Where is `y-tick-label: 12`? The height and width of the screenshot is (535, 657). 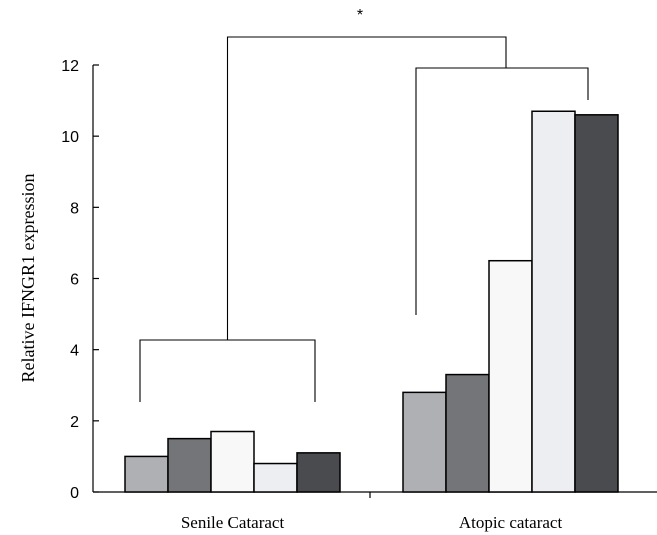 y-tick-label: 12 is located at coordinates (70, 66).